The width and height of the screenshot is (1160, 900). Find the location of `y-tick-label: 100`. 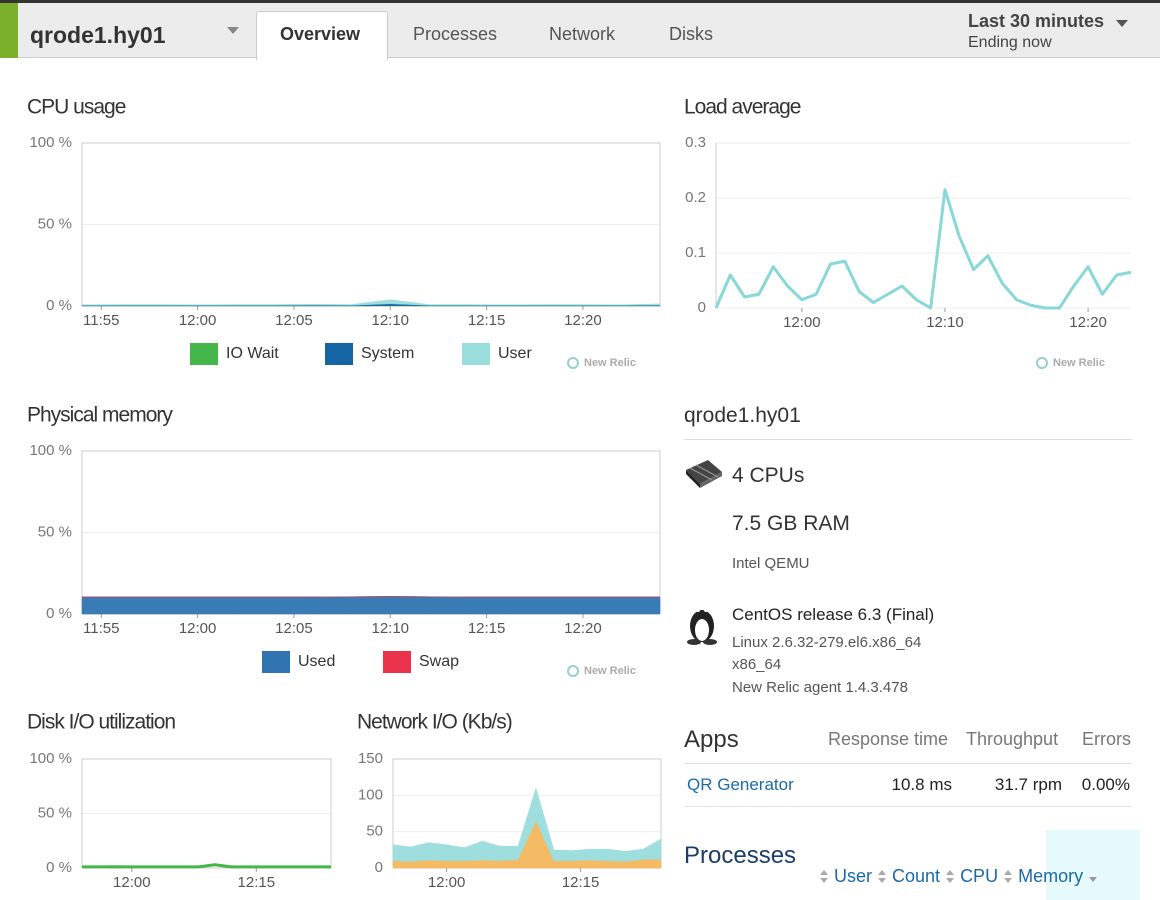

y-tick-label: 100 is located at coordinates (370, 794).